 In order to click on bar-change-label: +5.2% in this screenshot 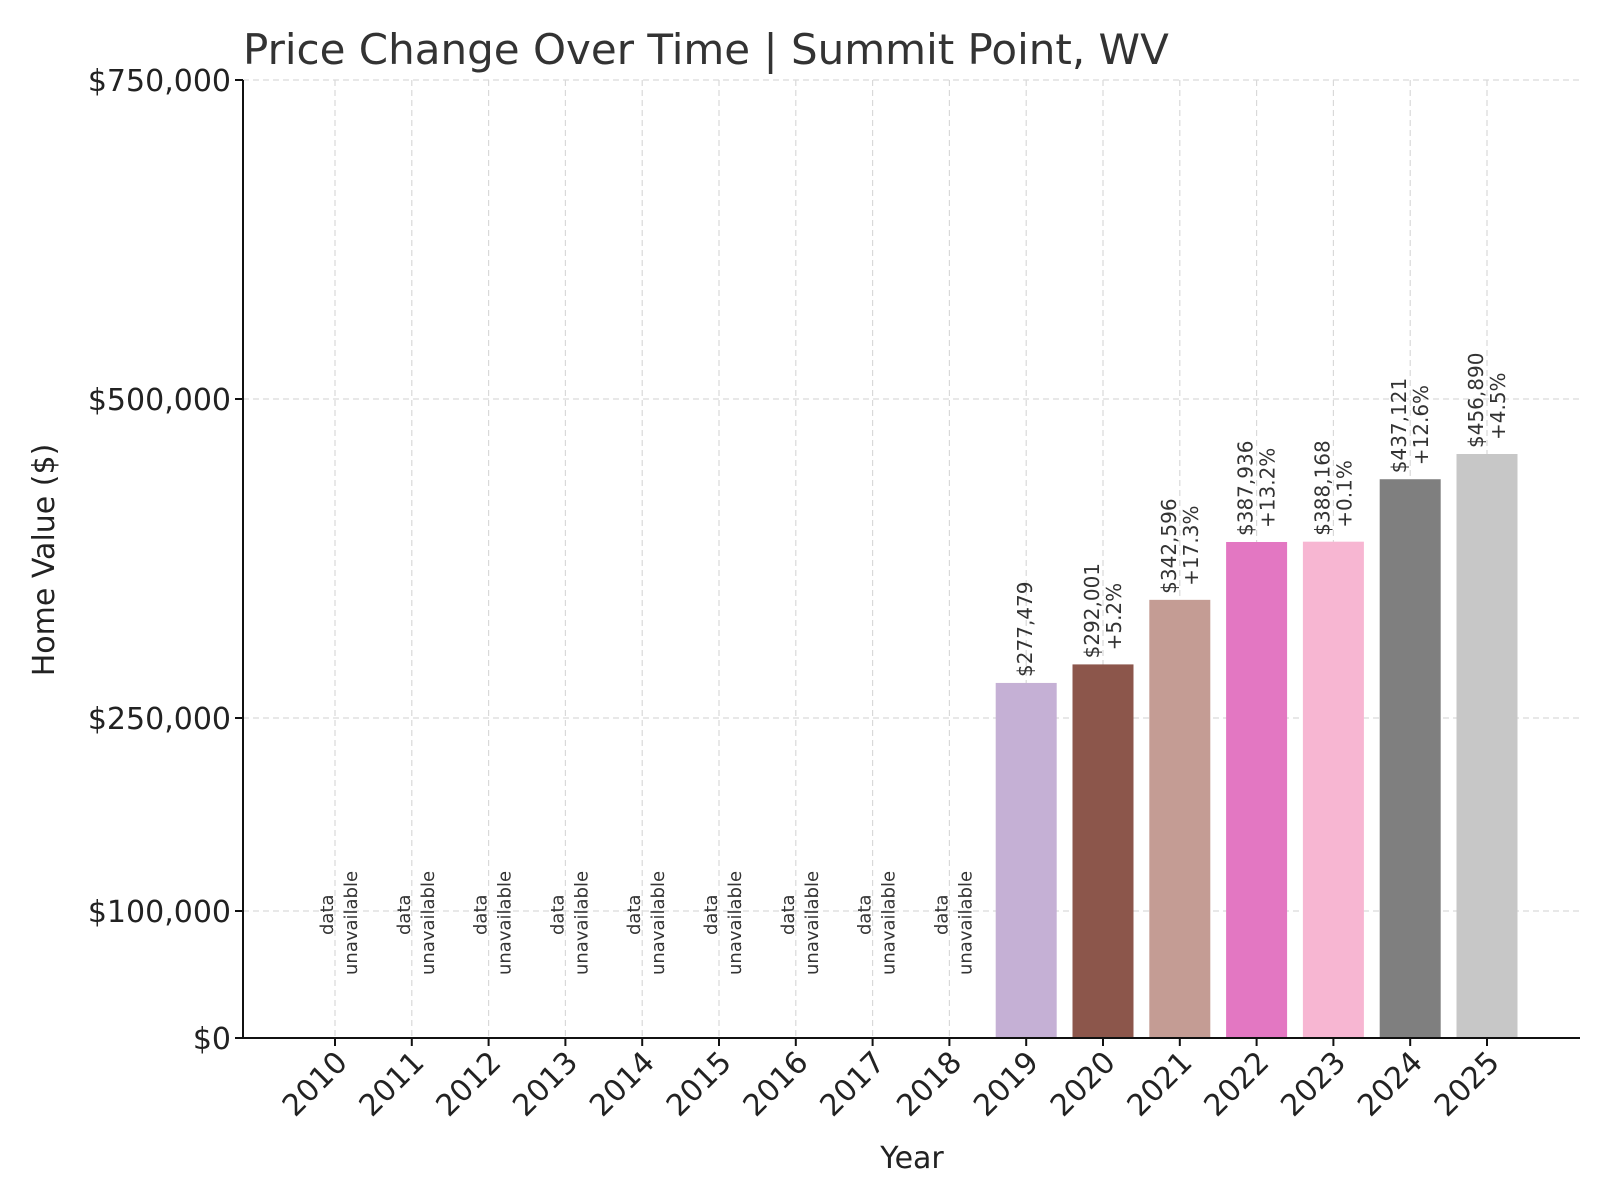, I will do `click(1114, 617)`.